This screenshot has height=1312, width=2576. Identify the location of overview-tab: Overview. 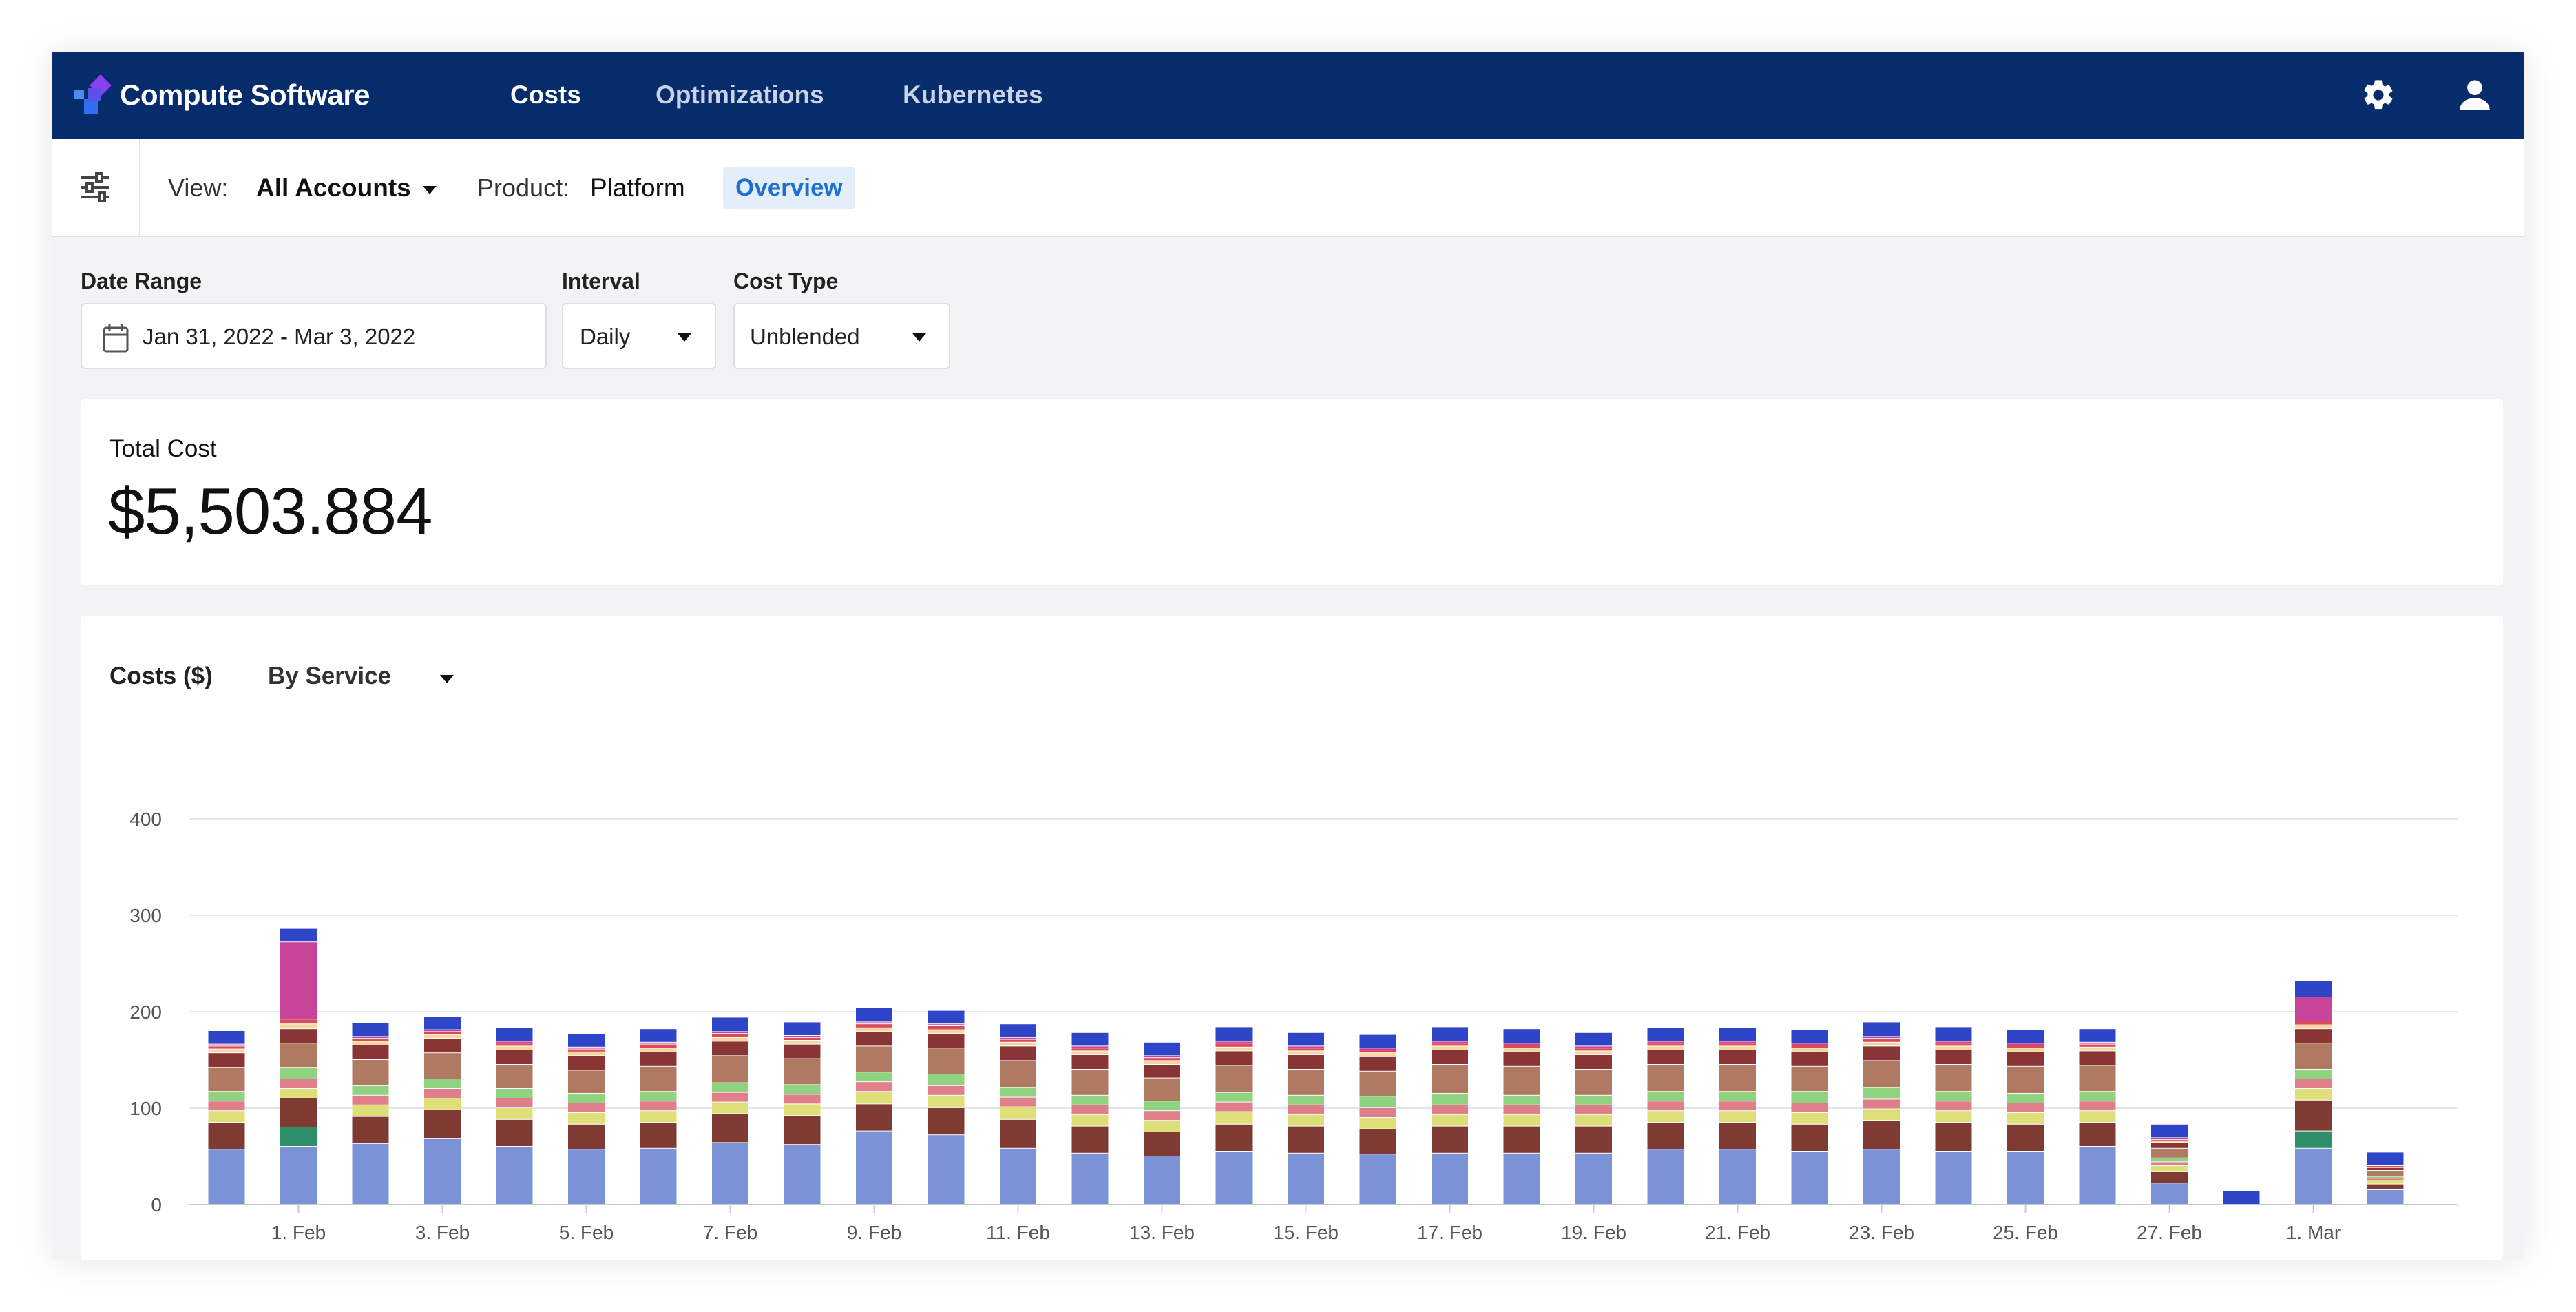
(789, 188).